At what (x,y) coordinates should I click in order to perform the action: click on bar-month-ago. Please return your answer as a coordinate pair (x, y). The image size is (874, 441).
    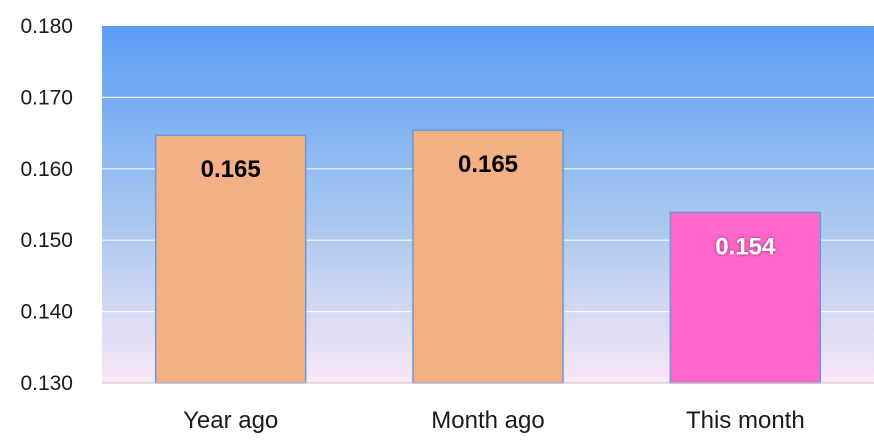
    Looking at the image, I should click on (488, 256).